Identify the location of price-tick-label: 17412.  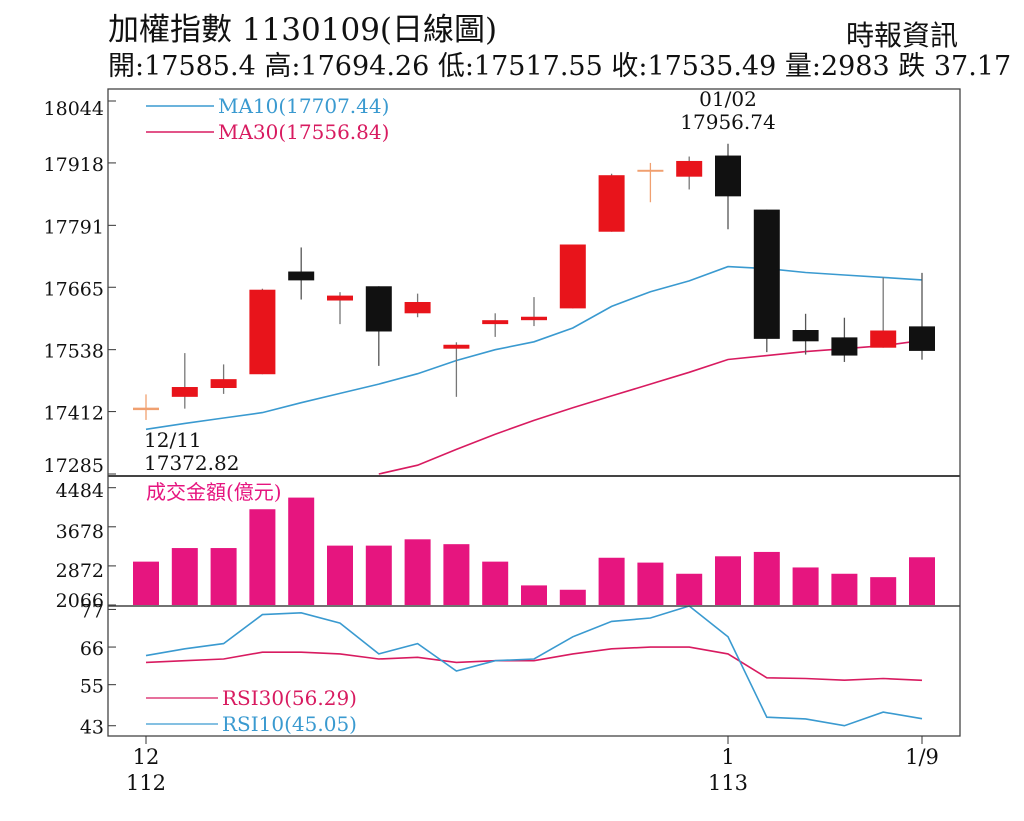
(74, 414).